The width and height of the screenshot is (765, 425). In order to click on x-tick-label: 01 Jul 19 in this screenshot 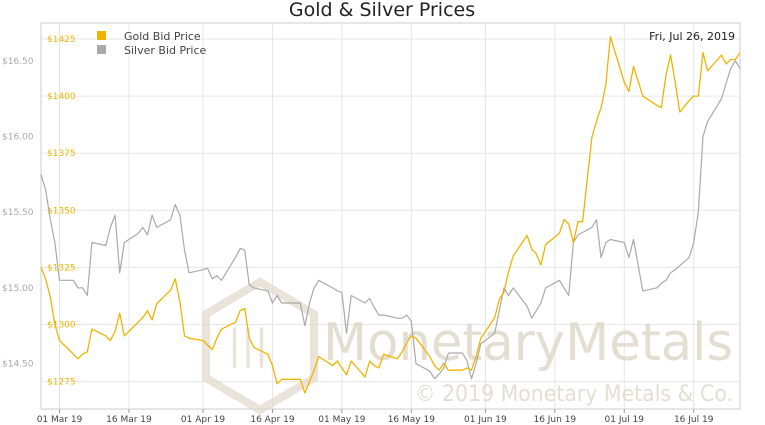, I will do `click(625, 420)`.